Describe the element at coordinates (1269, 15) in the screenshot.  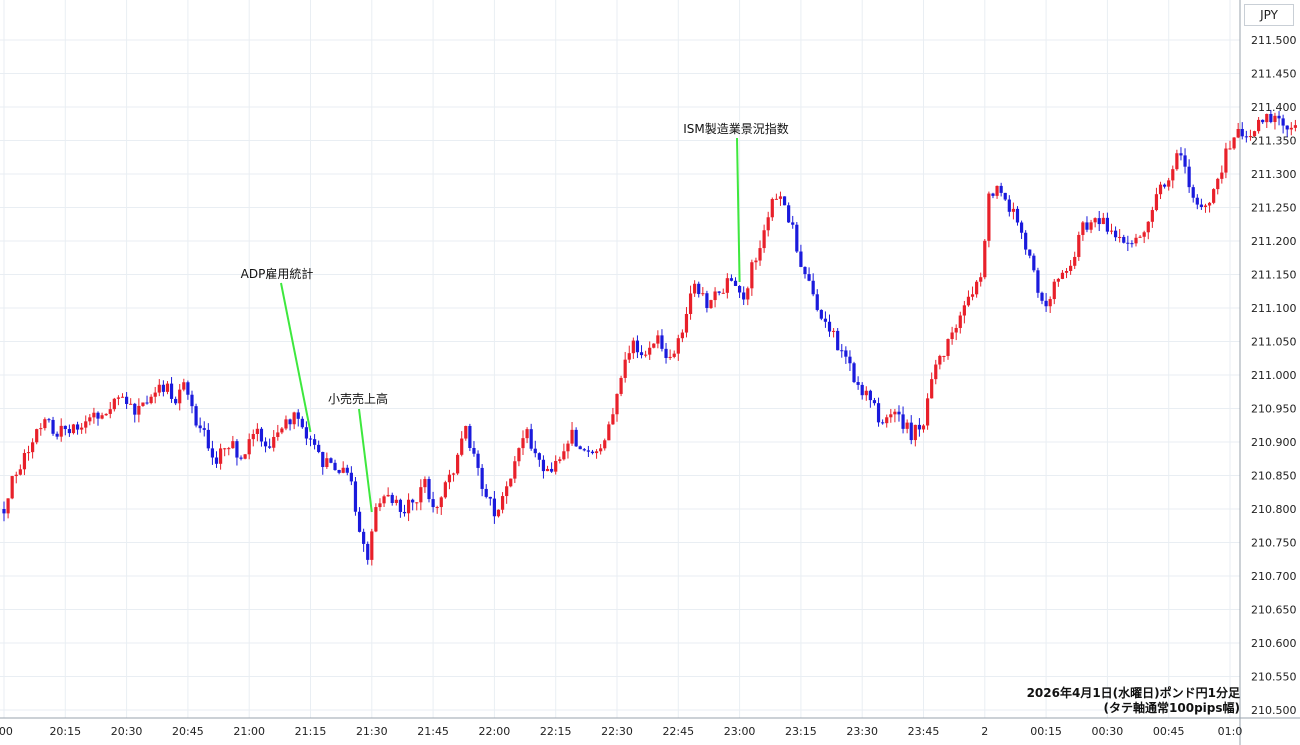
I see `currency-label: JPY` at that location.